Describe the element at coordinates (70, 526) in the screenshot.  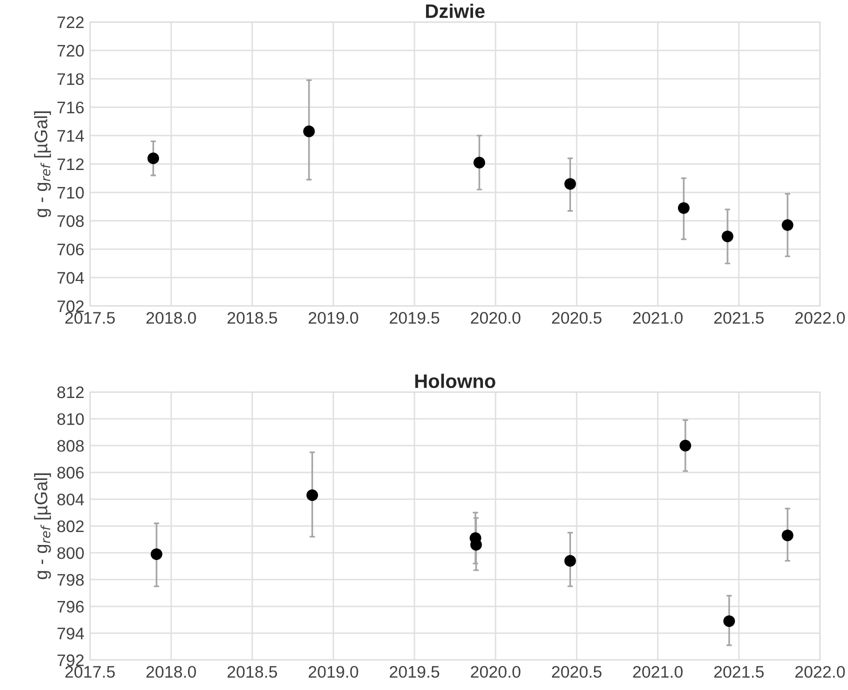
I see `y-tick-label: 802` at that location.